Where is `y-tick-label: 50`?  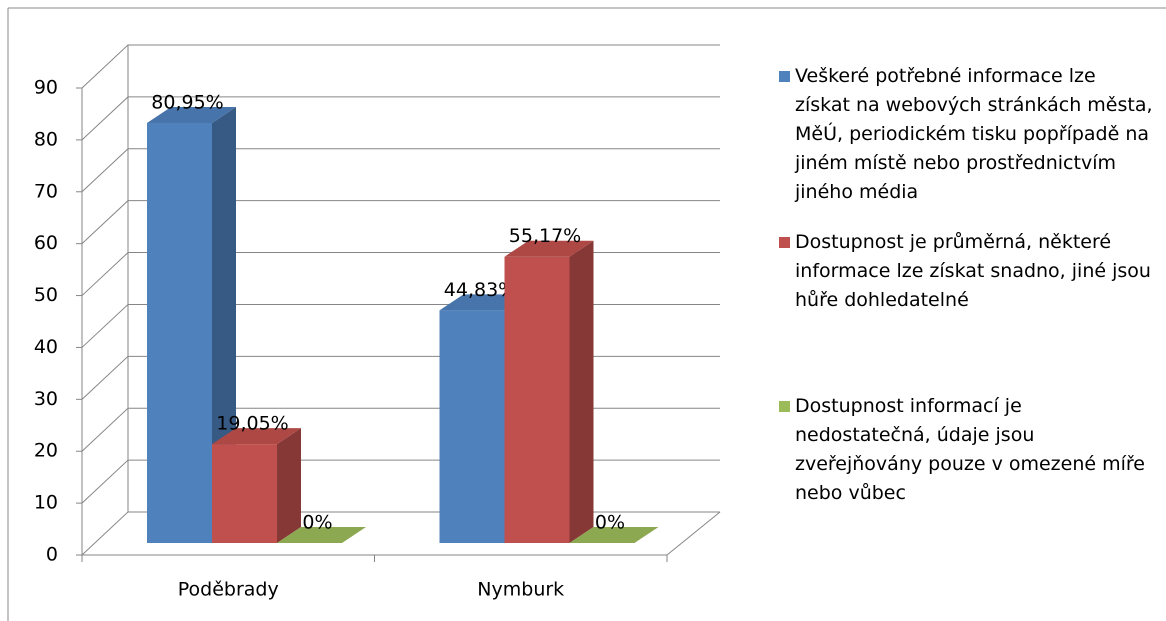
y-tick-label: 50 is located at coordinates (46, 295).